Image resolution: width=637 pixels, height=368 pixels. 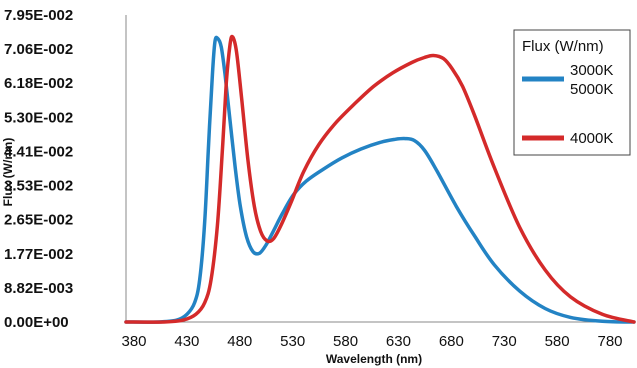 I want to click on x-axis-tick-labels: 380 430 480 530 580 630 680 730 580 780, so click(x=371, y=341).